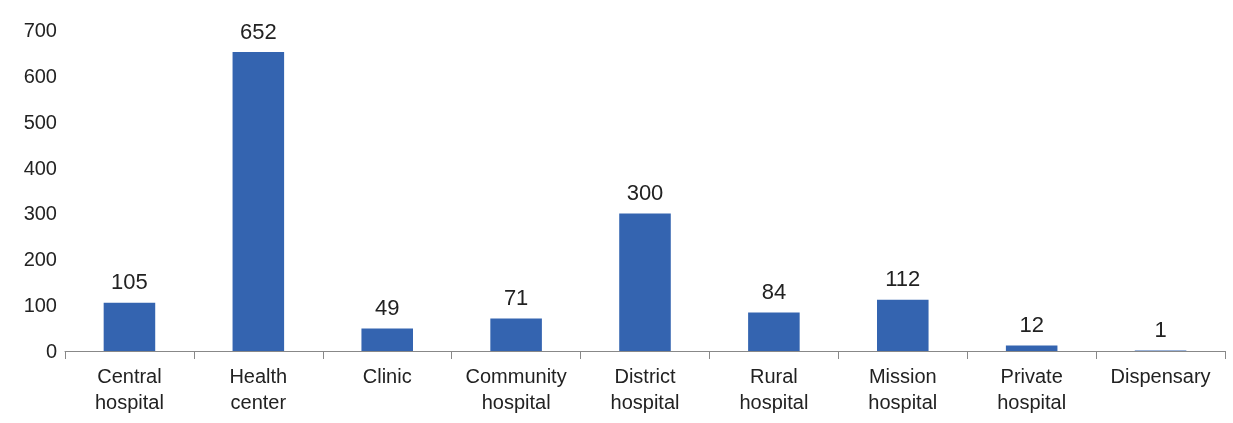  What do you see at coordinates (51, 351) in the screenshot?
I see `y-tick-label: 0` at bounding box center [51, 351].